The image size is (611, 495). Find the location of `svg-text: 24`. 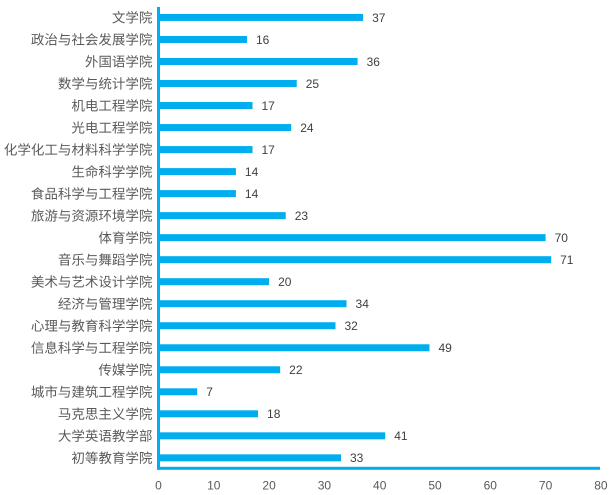

svg-text: 24 is located at coordinates (307, 128).